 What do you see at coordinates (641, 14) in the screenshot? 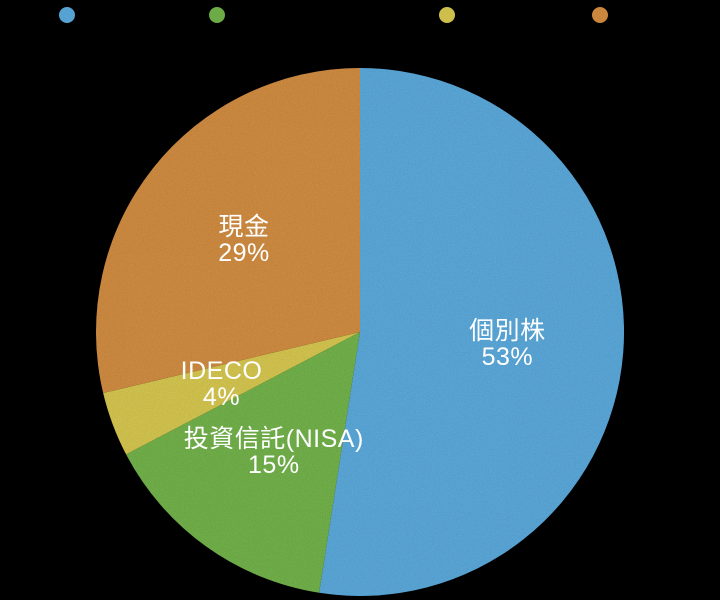
I see `legend-item-label: 現金` at bounding box center [641, 14].